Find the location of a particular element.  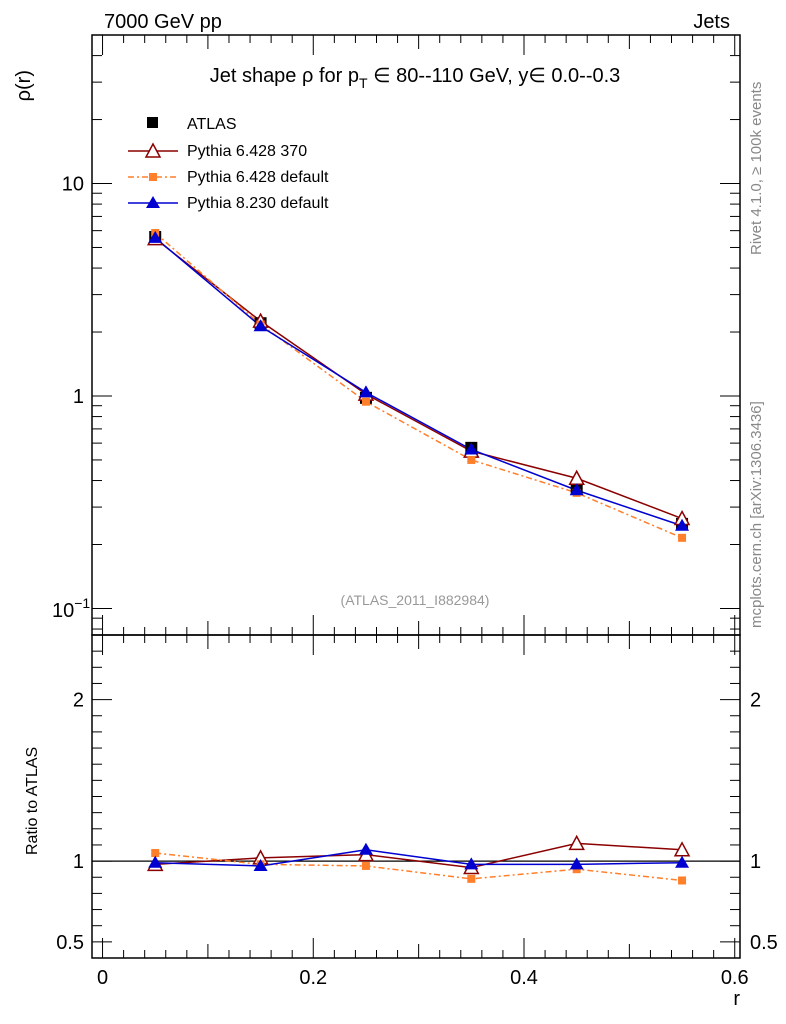

main-ytick-label: 1 is located at coordinates (78, 397).